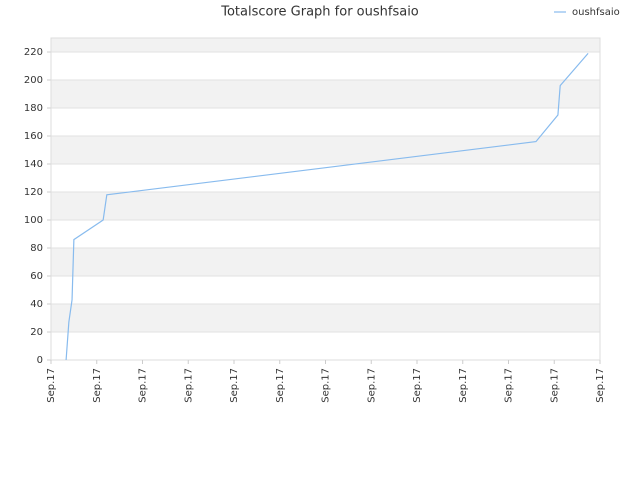  What do you see at coordinates (36, 276) in the screenshot?
I see `y-tick-label: 60` at bounding box center [36, 276].